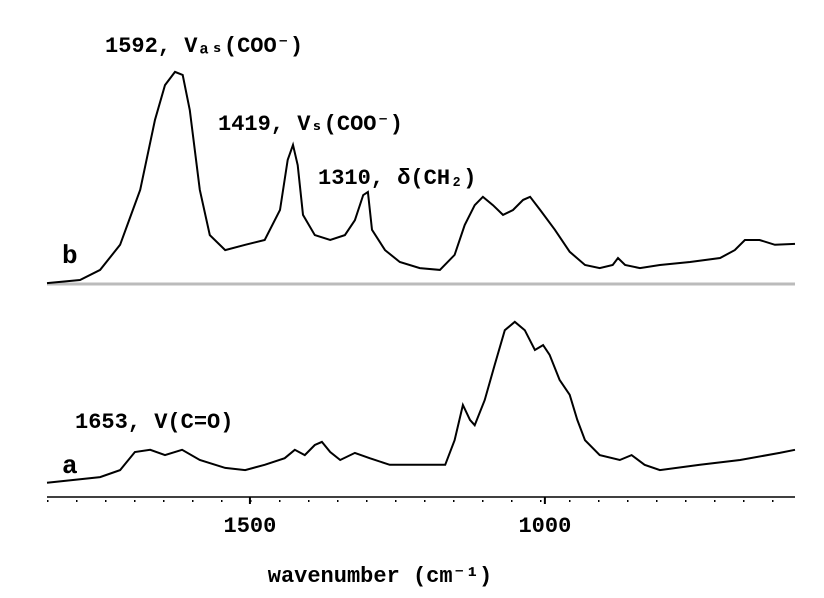 This screenshot has width=824, height=598. What do you see at coordinates (204, 46) in the screenshot?
I see `peak-annotation: 1592, Vₐₛ(COO⁻)` at bounding box center [204, 46].